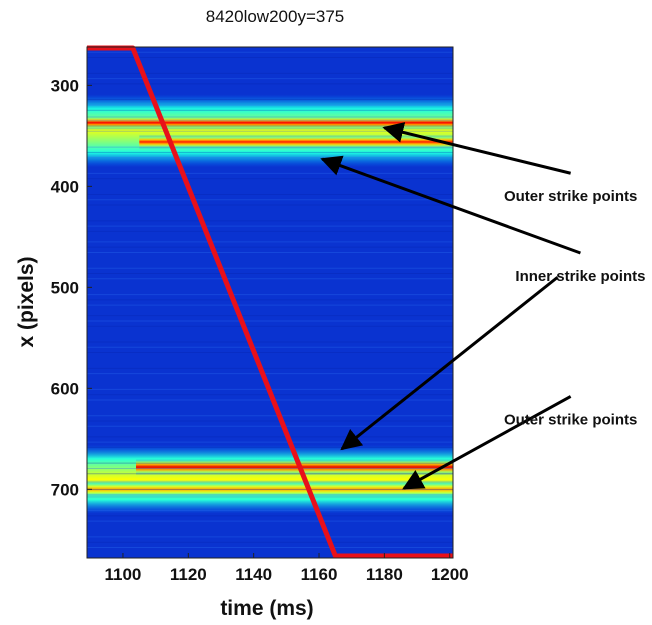 The height and width of the screenshot is (625, 652). I want to click on annotation-label: Inner strike points, so click(580, 276).